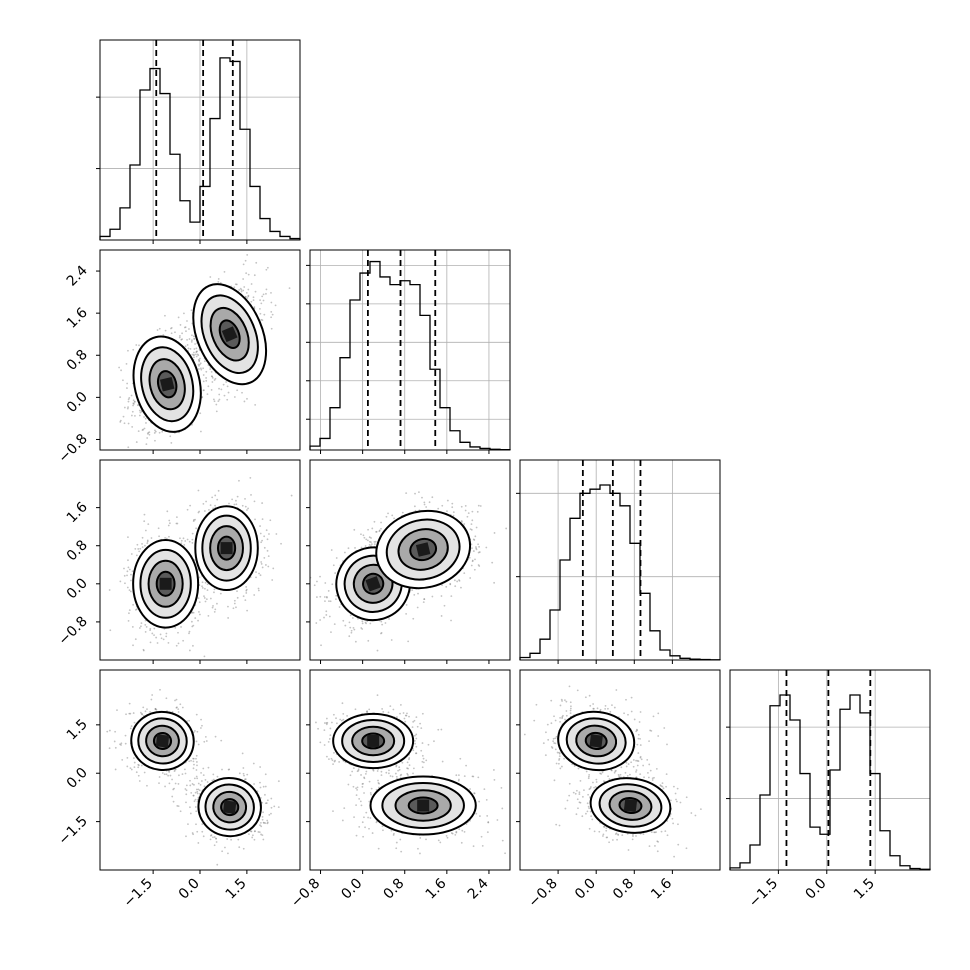 Image resolution: width=970 pixels, height=970 pixels. What do you see at coordinates (763, 893) in the screenshot?
I see `x-tick-label: −1.5` at bounding box center [763, 893].